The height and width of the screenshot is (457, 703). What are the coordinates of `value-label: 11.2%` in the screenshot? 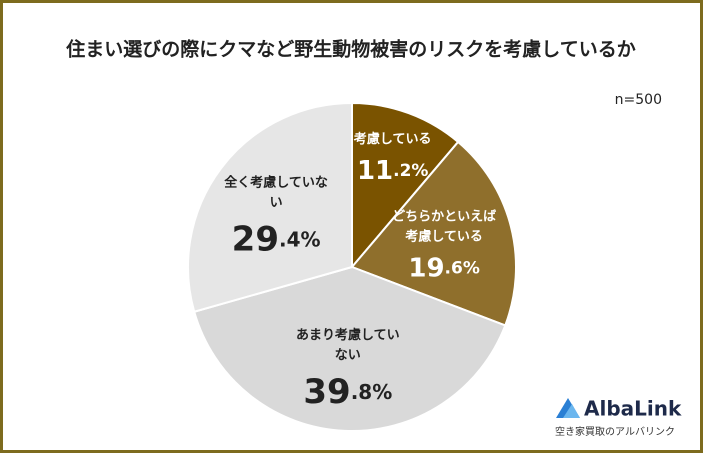 It's located at (393, 171).